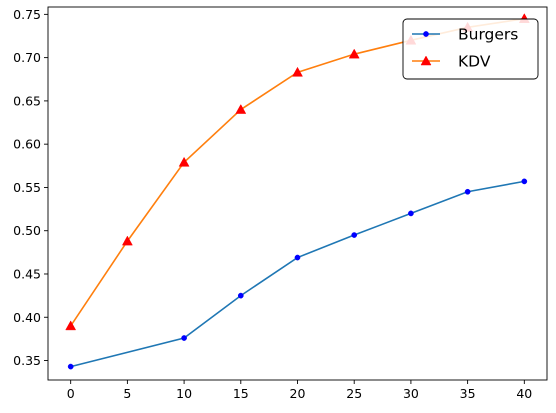  What do you see at coordinates (27, 317) in the screenshot?
I see `y-tick-label: 0.40` at bounding box center [27, 317].